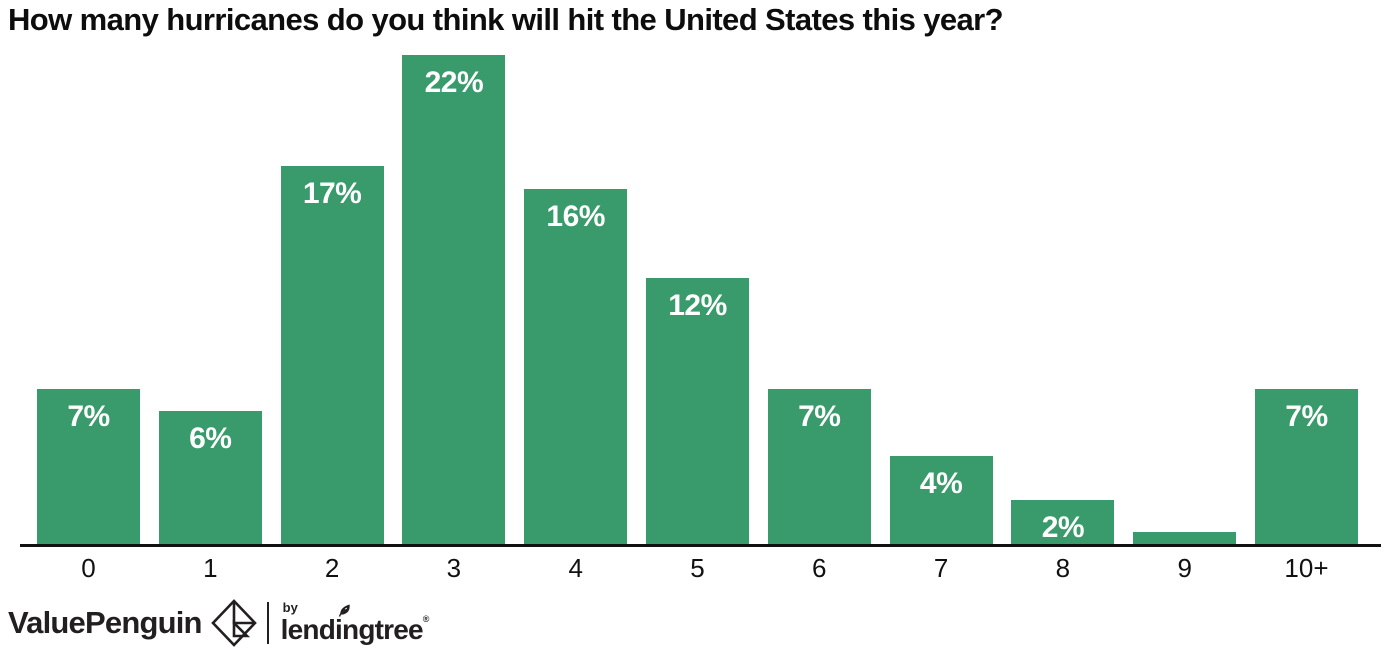 The image size is (1400, 650). What do you see at coordinates (700, 545) in the screenshot?
I see `x-axis-line` at bounding box center [700, 545].